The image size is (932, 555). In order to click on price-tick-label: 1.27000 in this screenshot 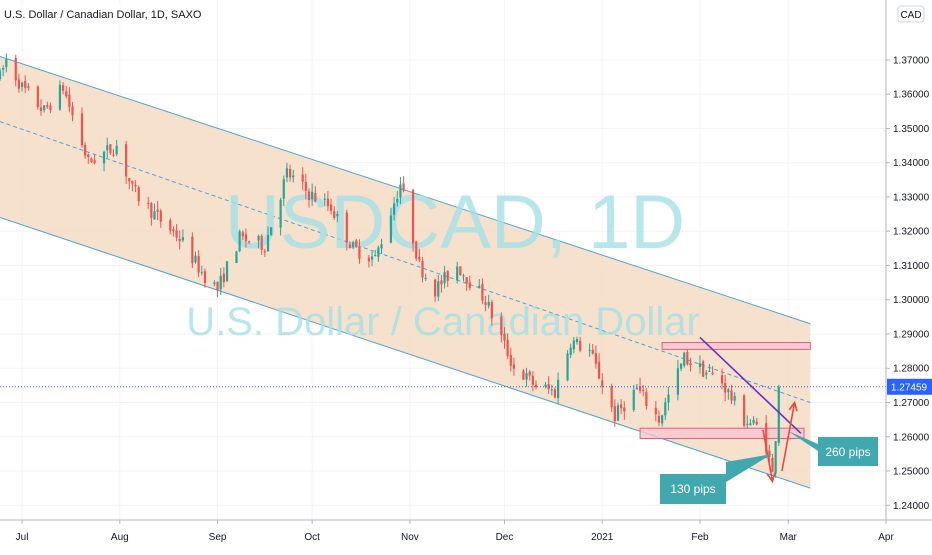, I will do `click(911, 403)`.